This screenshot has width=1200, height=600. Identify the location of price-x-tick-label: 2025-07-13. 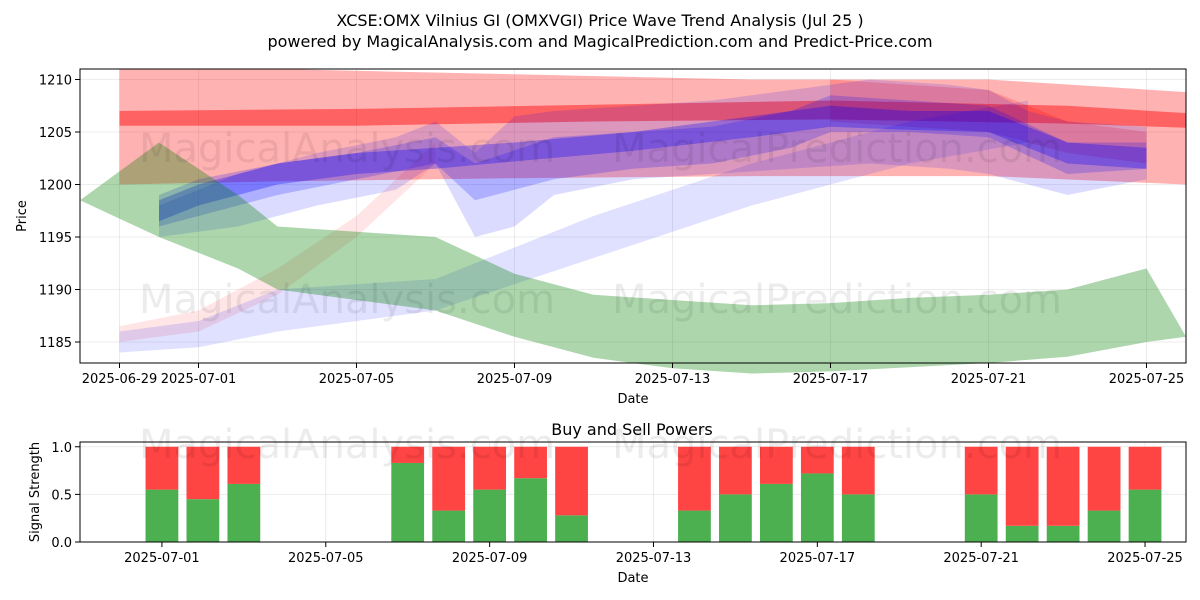
(673, 379).